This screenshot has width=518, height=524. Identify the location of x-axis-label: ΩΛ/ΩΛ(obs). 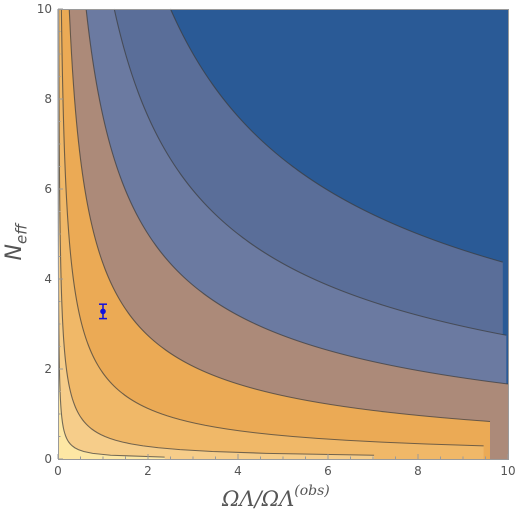
(276, 497).